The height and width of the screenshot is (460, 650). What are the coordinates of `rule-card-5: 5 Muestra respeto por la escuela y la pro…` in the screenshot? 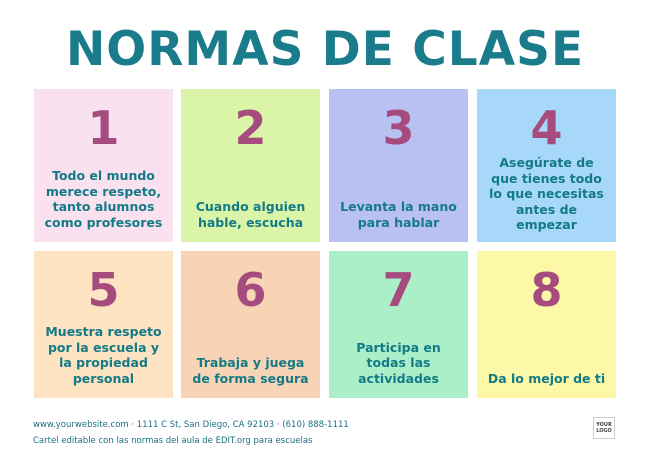 It's located at (103, 324).